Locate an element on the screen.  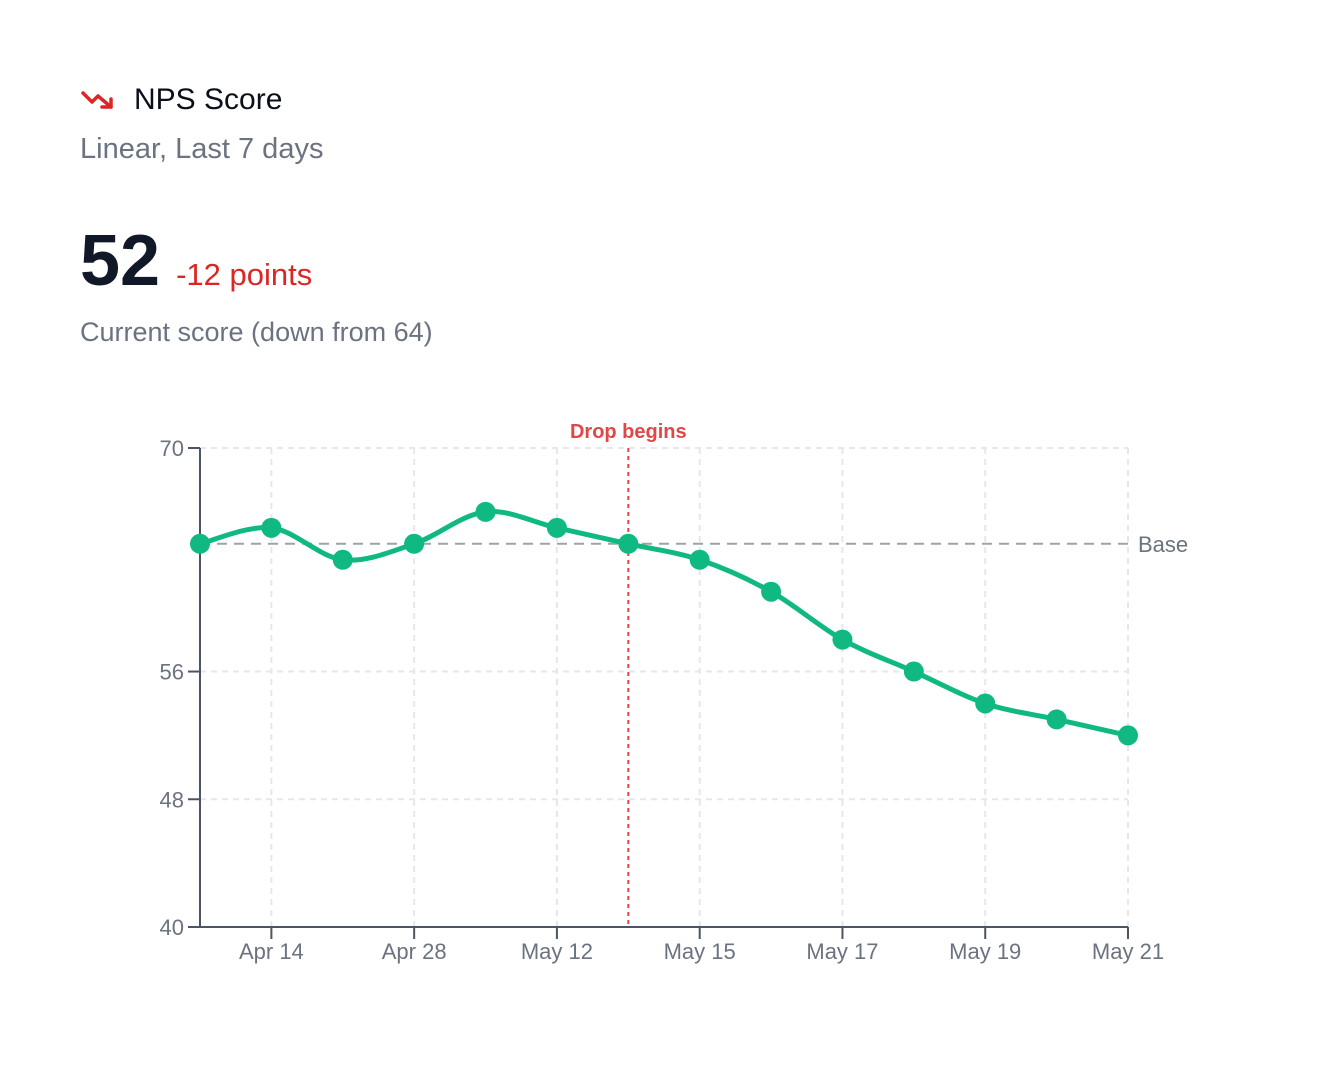
chart-subtitle: Linear, Last 7 days is located at coordinates (202, 149).